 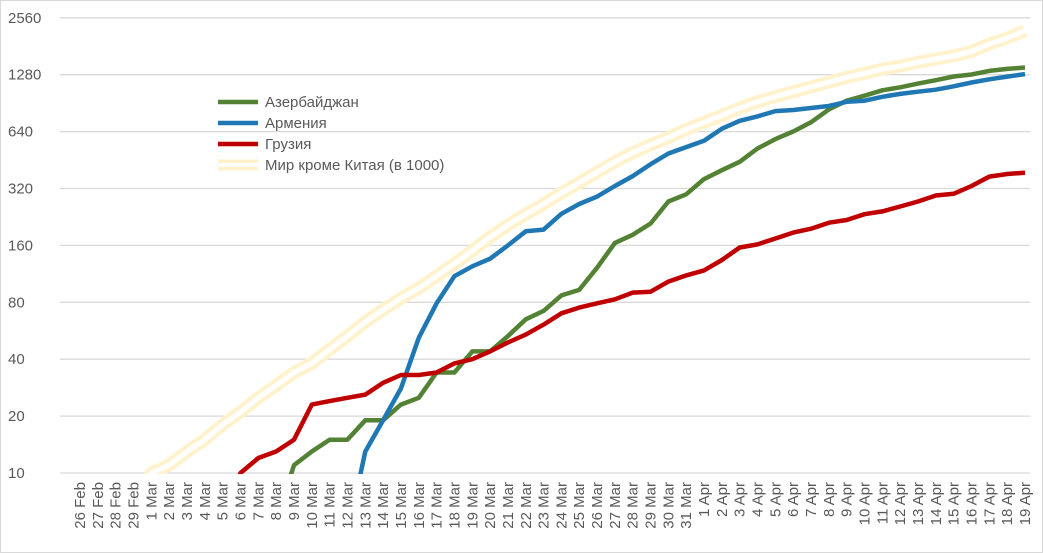 I want to click on x-tick-label: 20 Mar, so click(x=490, y=505).